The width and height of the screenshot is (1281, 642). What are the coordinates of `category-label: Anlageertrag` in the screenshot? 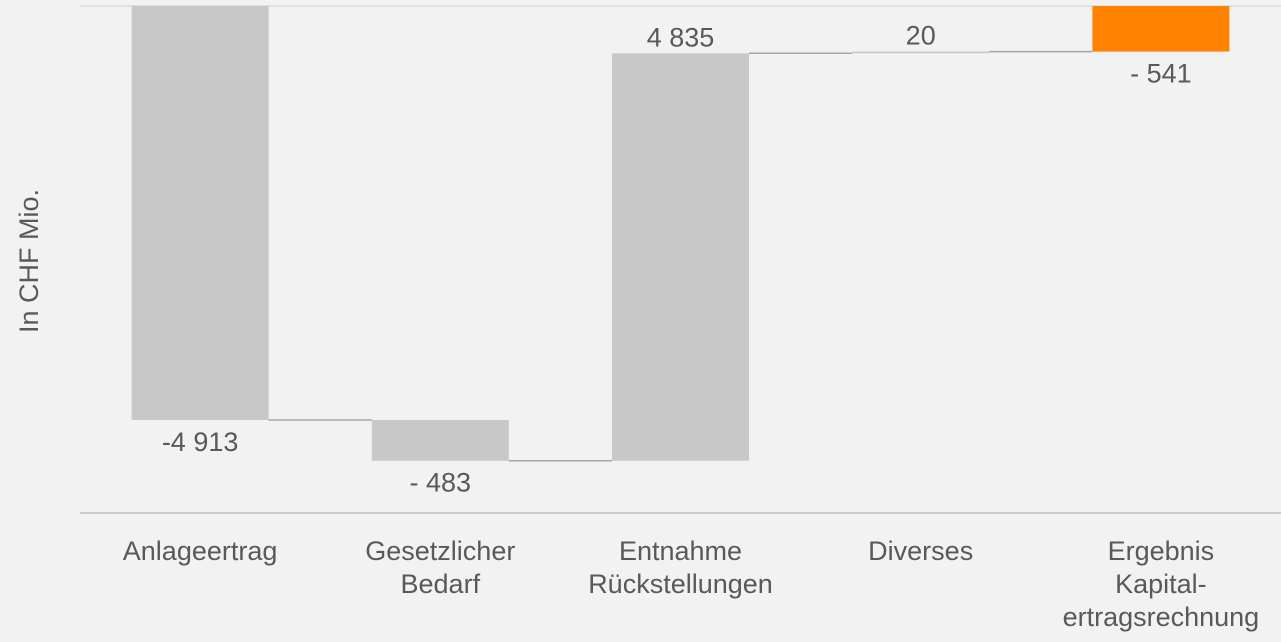 It's located at (200, 551).